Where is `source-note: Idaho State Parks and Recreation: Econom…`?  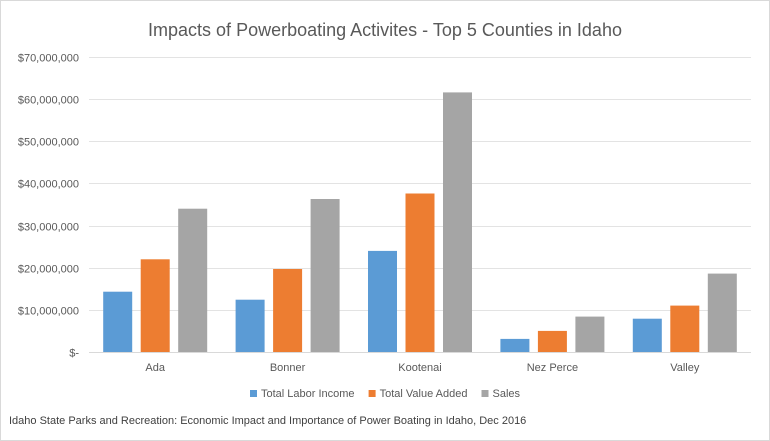 source-note: Idaho State Parks and Recreation: Econom… is located at coordinates (268, 421).